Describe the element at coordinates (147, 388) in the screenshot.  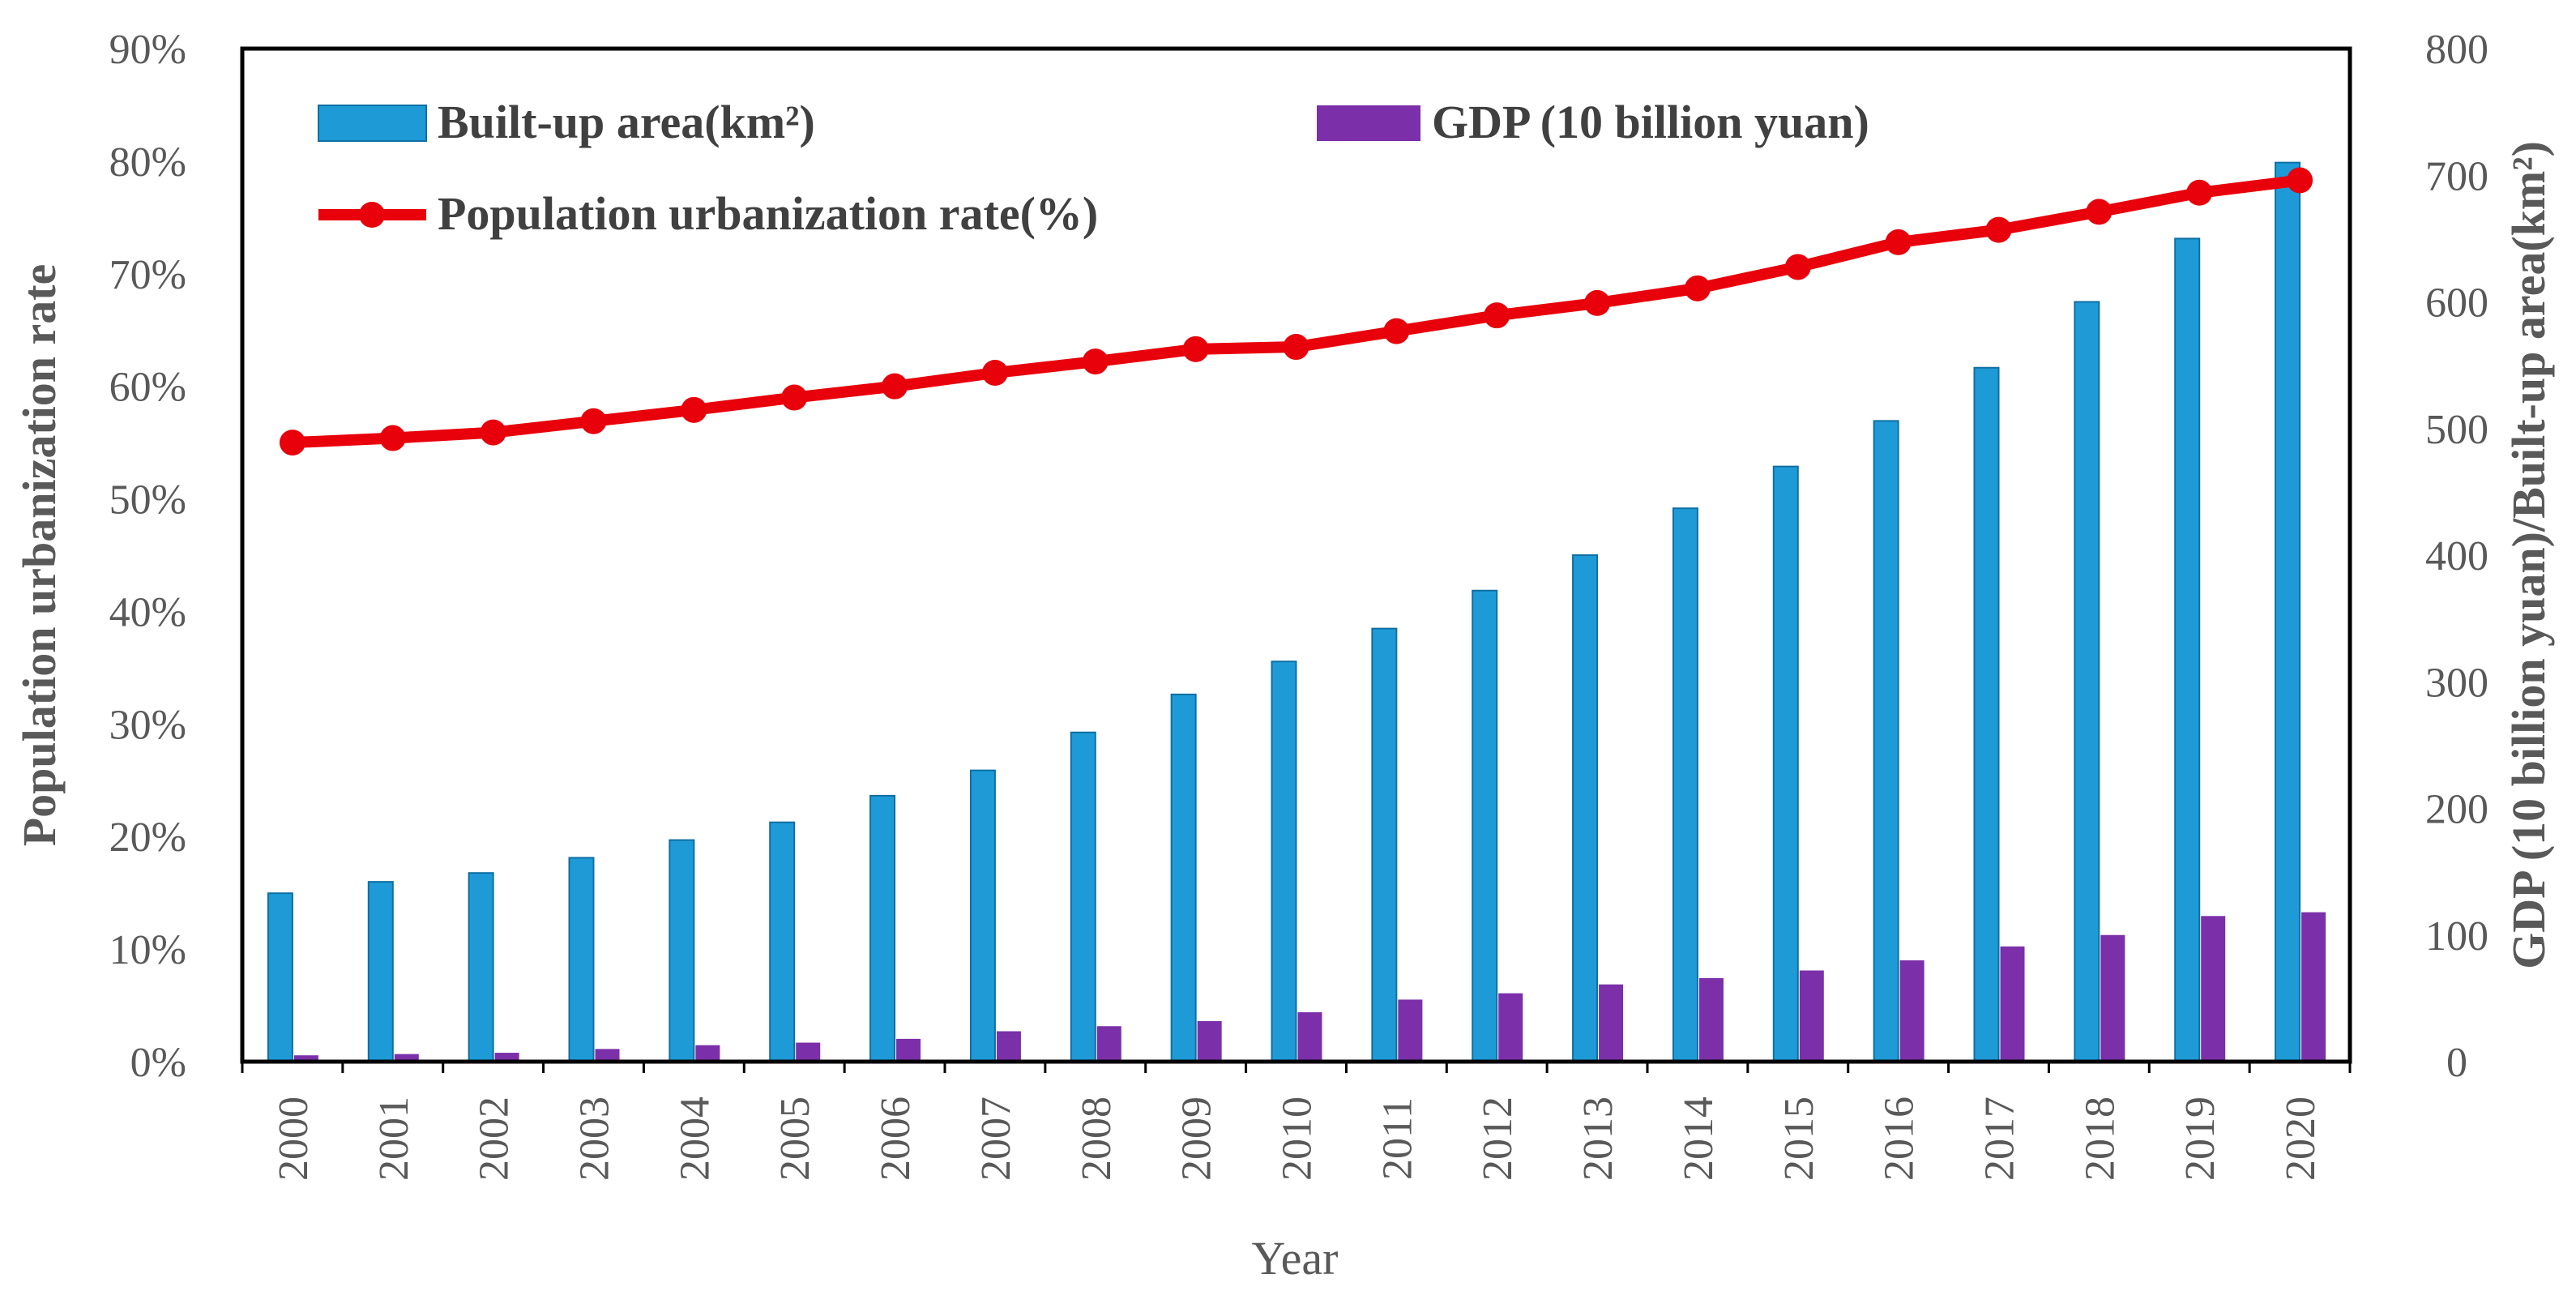
I see `left-tick-label: 60%` at that location.